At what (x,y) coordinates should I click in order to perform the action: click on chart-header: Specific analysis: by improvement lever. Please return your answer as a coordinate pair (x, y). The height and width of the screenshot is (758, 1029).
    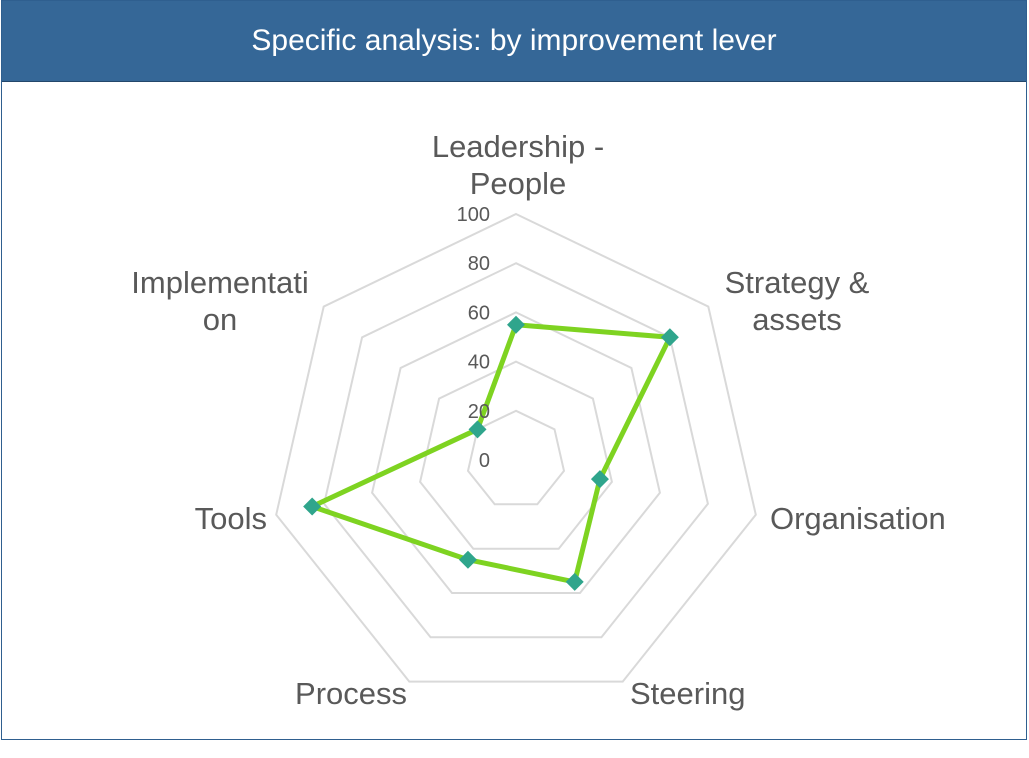
    Looking at the image, I should click on (514, 41).